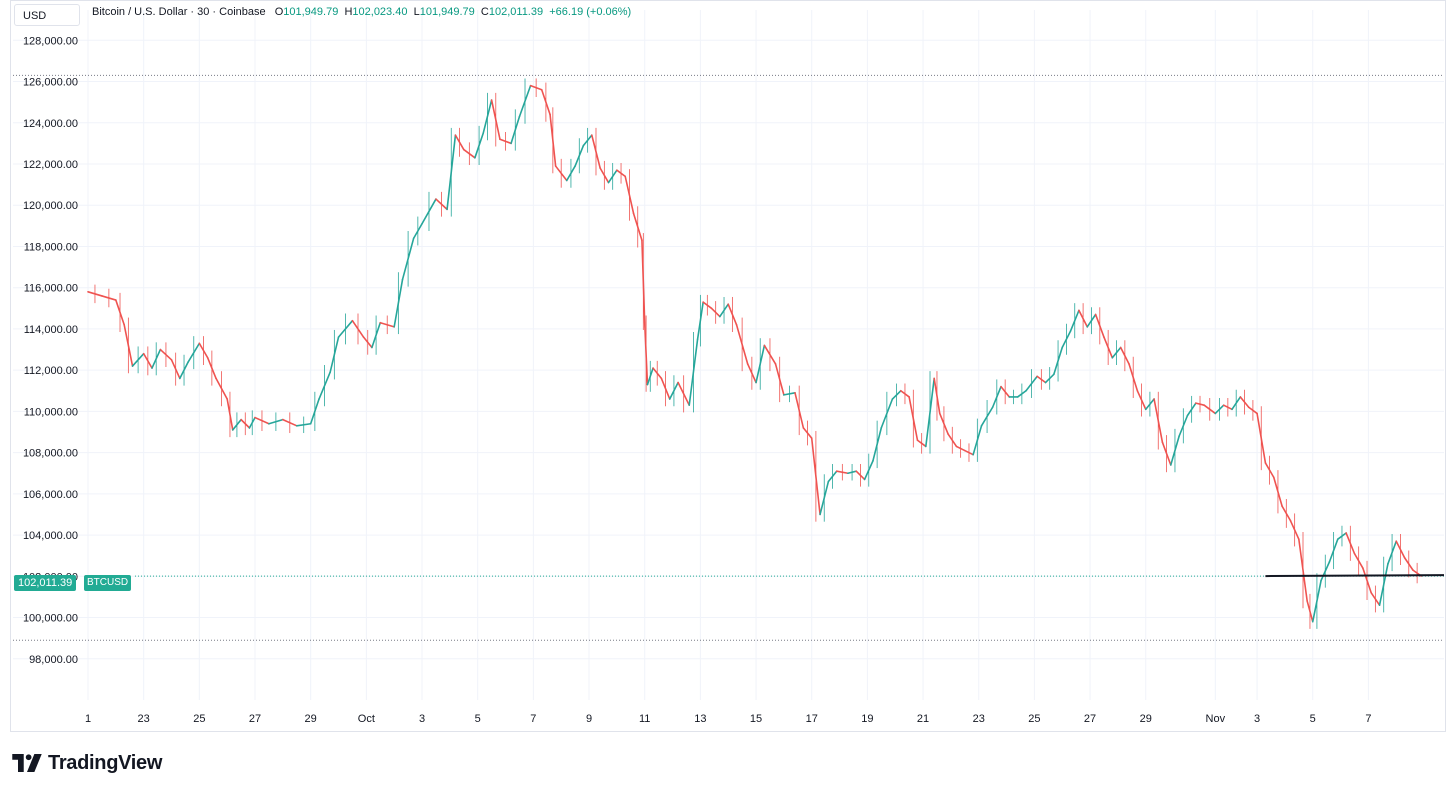  I want to click on y-tick-label: 116,000.00, so click(51, 289).